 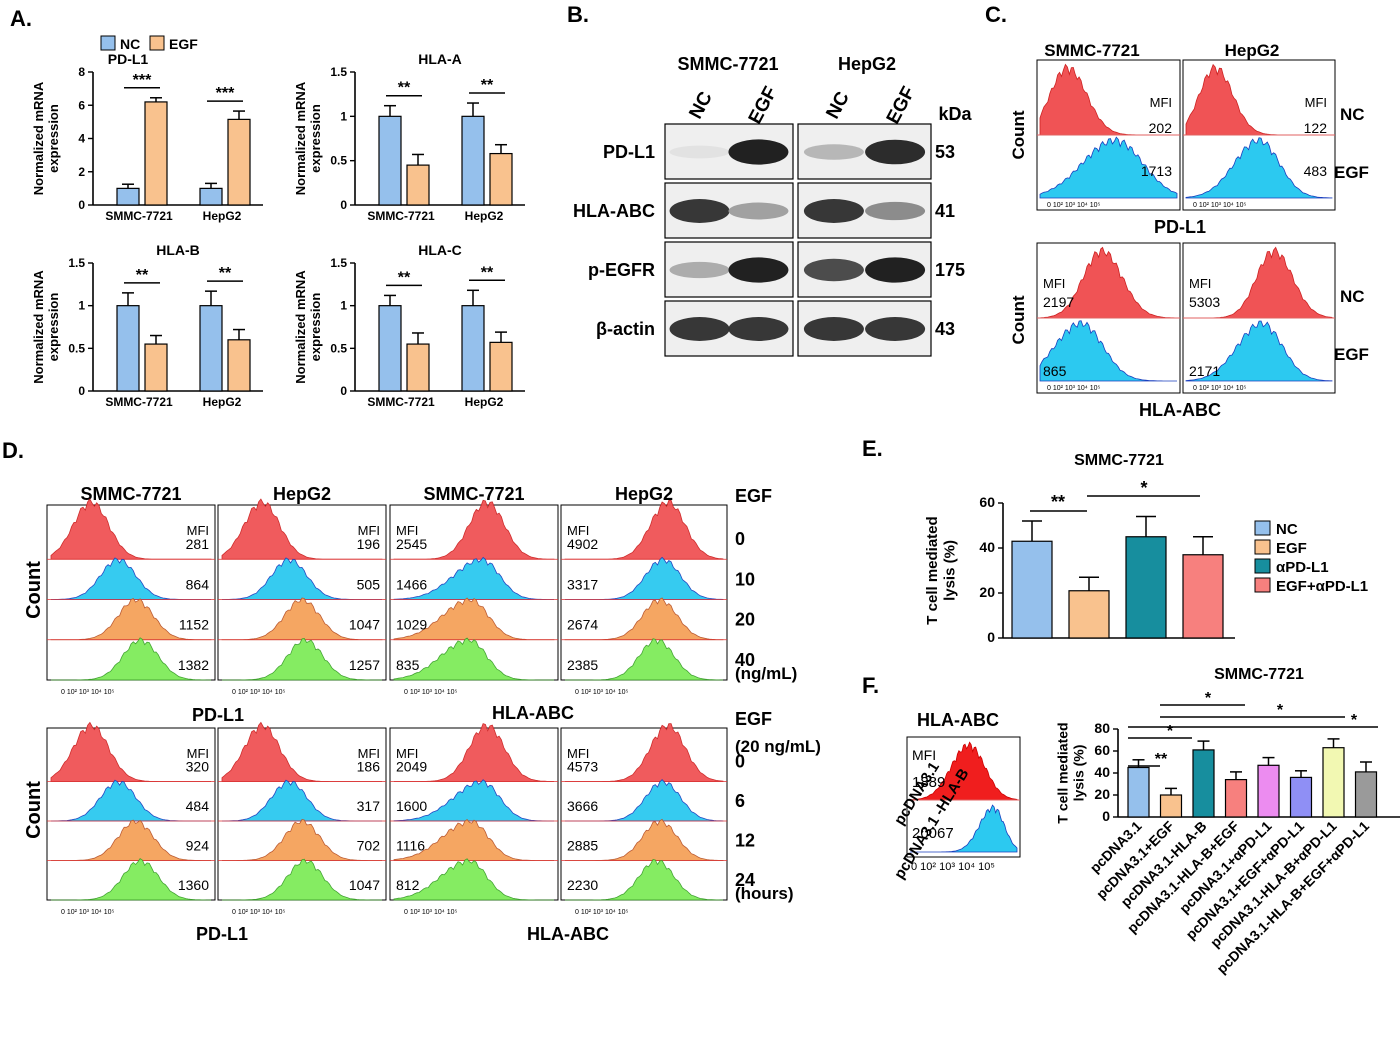 I want to click on flow-d-plot-top-3: 4902 3317 2674 2385 MFI 0 10² 10³ 10⁴ 10⁵, so click(x=644, y=598).